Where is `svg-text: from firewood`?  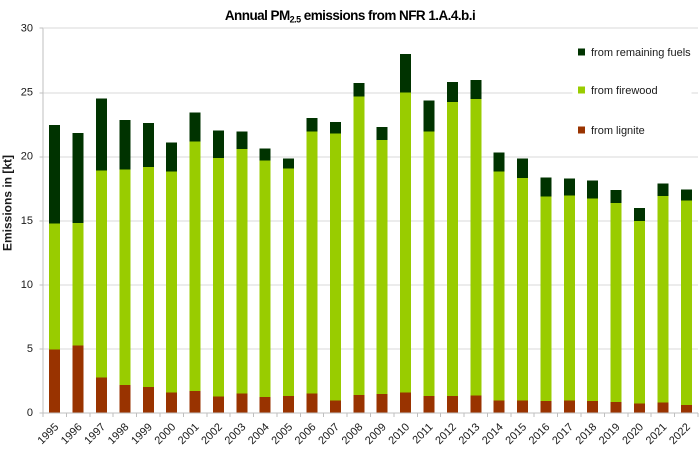
svg-text: from firewood is located at coordinates (624, 91).